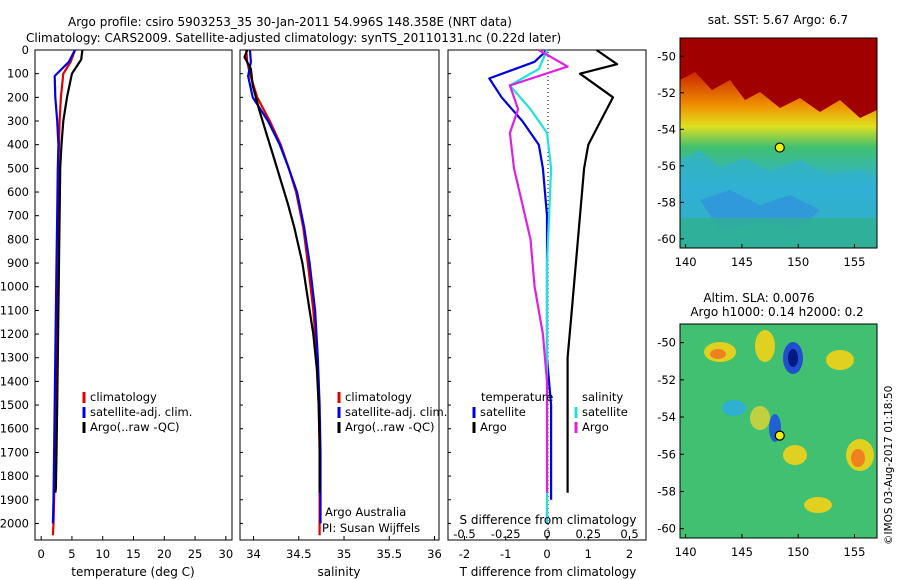 This screenshot has height=580, width=900. Describe the element at coordinates (18, 239) in the screenshot. I see `depth-tick-label: 800` at that location.